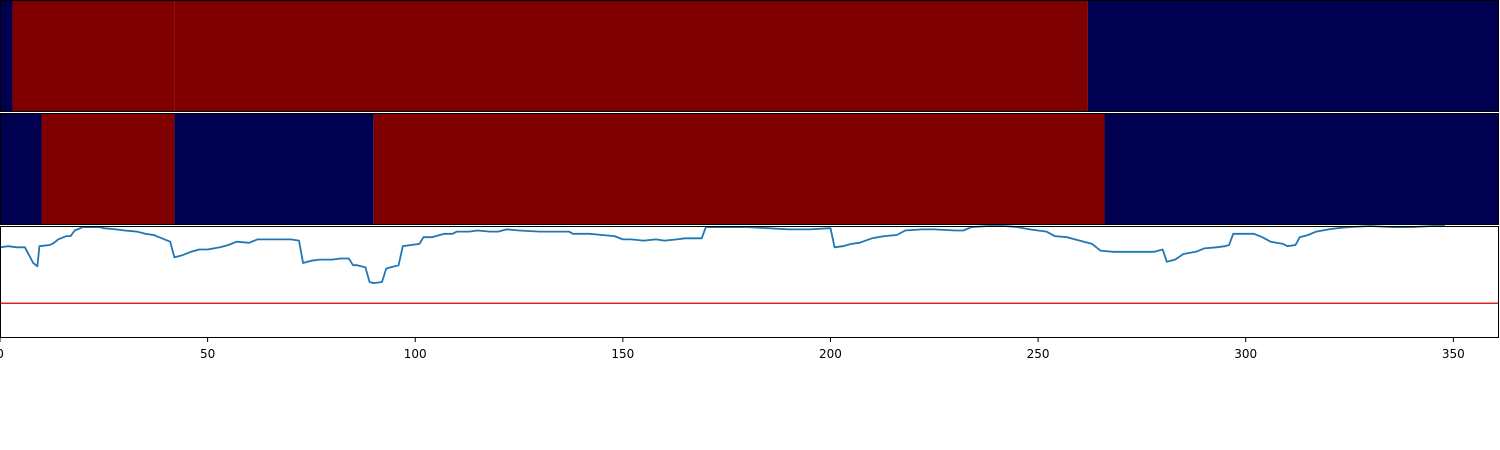 This screenshot has height=450, width=1500. I want to click on x-tick-label: 100, so click(415, 354).